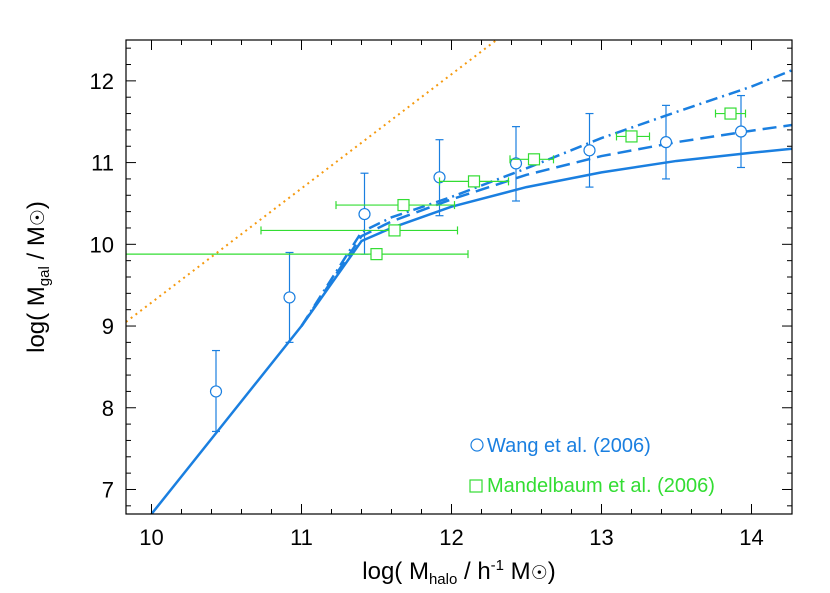 The width and height of the screenshot is (830, 593). Describe the element at coordinates (108, 408) in the screenshot. I see `y-tick-label: 8` at that location.